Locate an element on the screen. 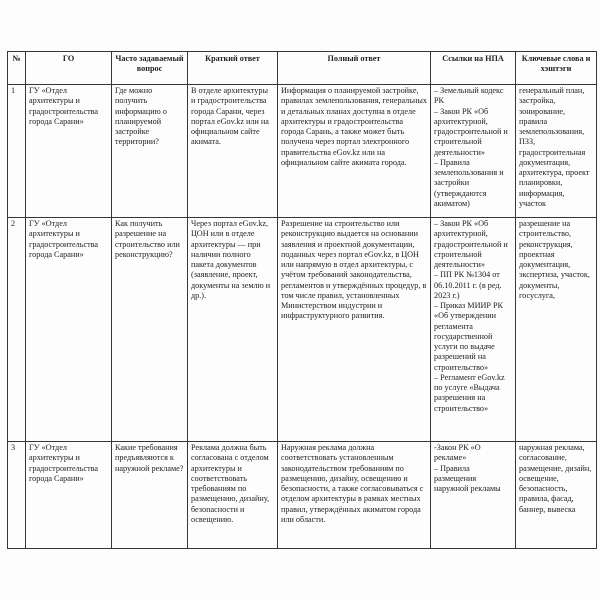 This screenshot has width=600, height=600. cell-num: 1 is located at coordinates (16, 151).